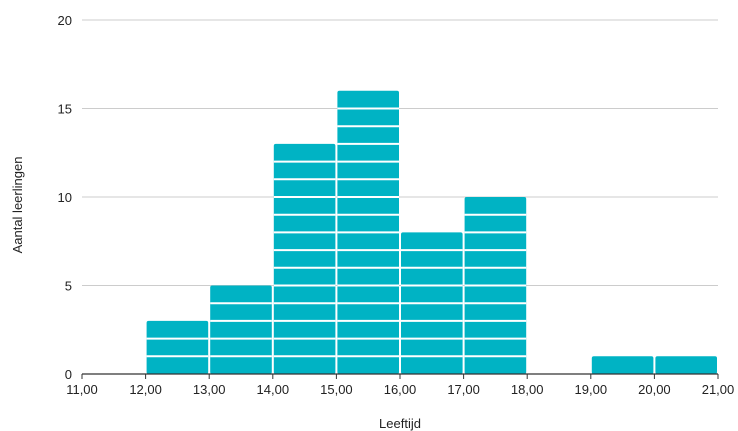 The width and height of the screenshot is (738, 431). Describe the element at coordinates (273, 389) in the screenshot. I see `x-tick-label: 14,00` at that location.